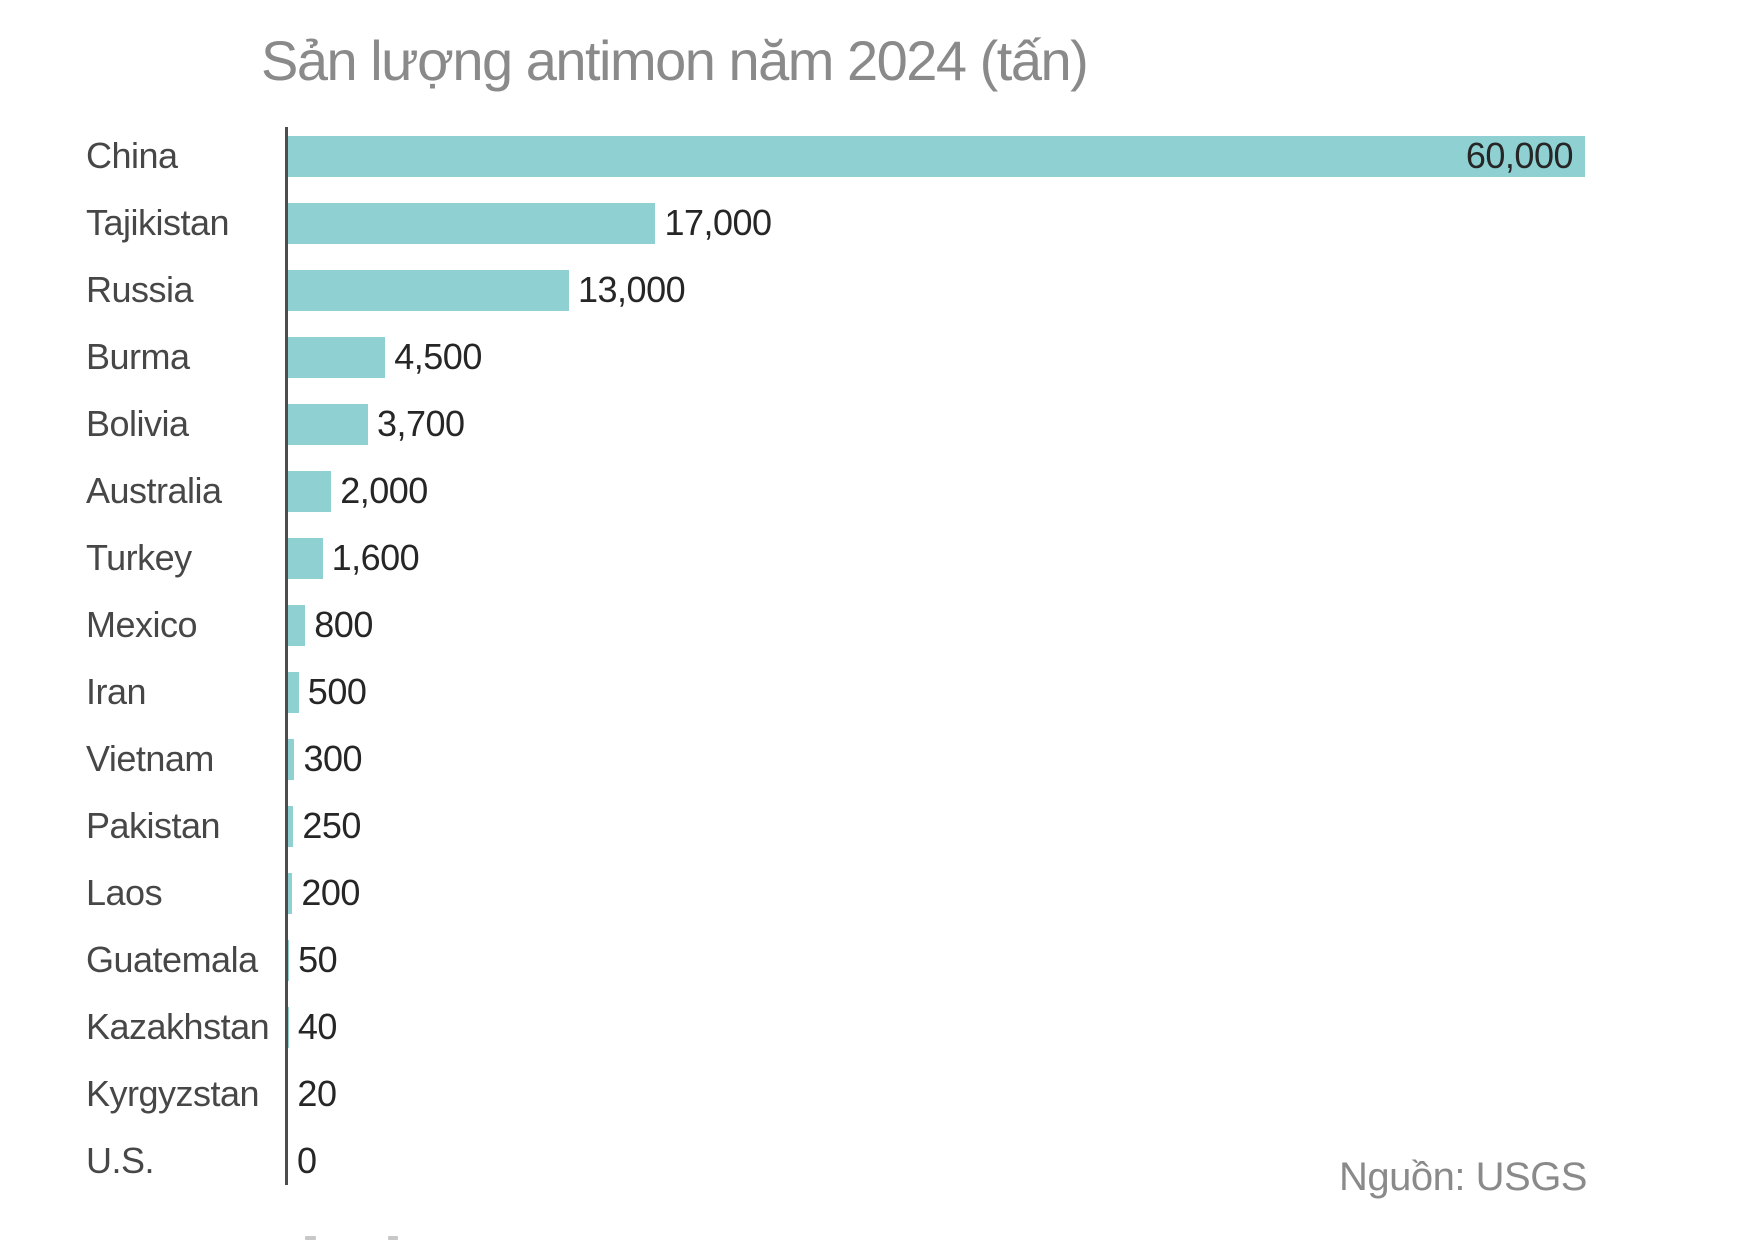  Describe the element at coordinates (874, 424) in the screenshot. I see `bar-row: Bolivia 3,700` at that location.